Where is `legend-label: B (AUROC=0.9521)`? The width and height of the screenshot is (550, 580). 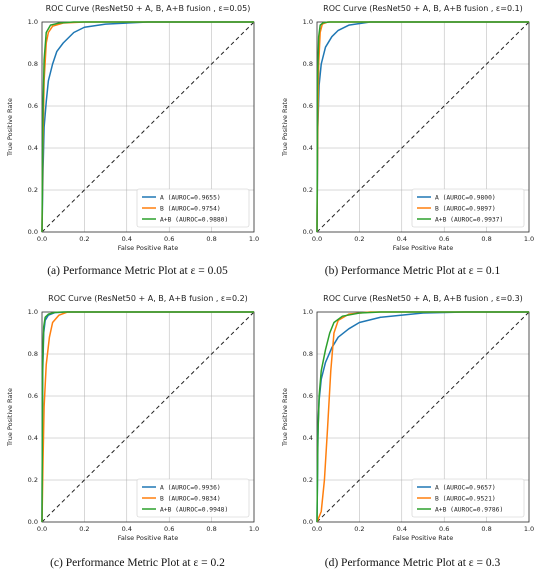 legend-label: B (AUROC=0.9521) is located at coordinates (465, 498).